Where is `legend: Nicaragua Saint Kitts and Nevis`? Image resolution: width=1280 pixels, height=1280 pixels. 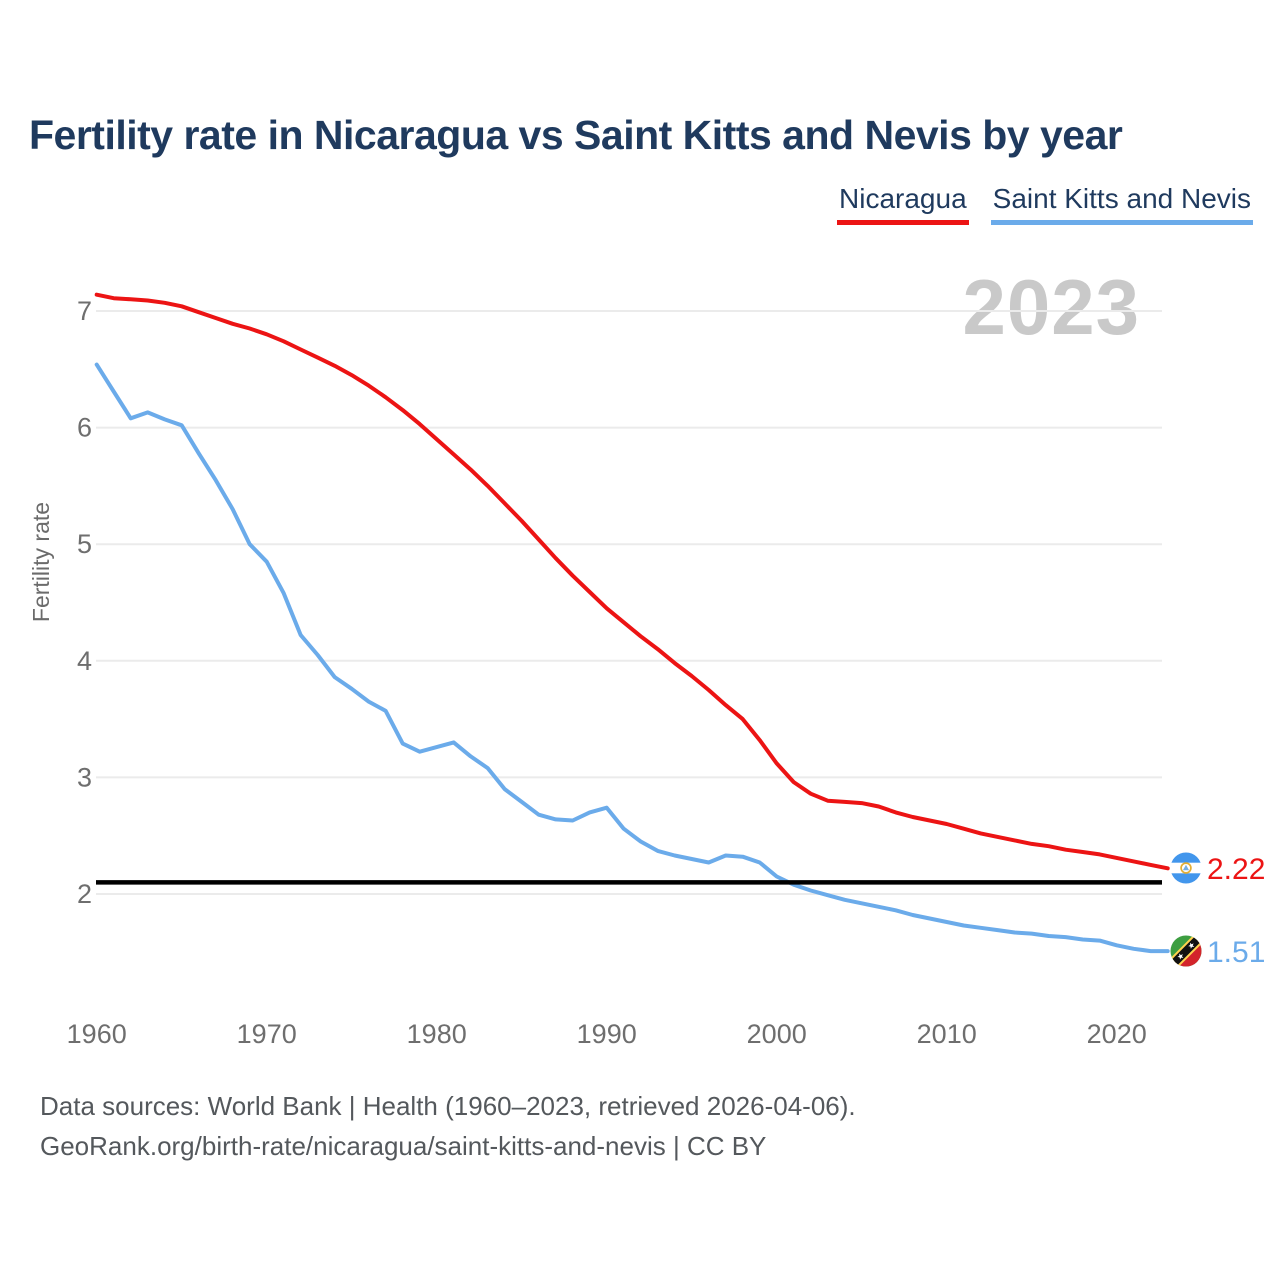
legend: Nicaragua Saint Kitts and Nevis is located at coordinates (1045, 204).